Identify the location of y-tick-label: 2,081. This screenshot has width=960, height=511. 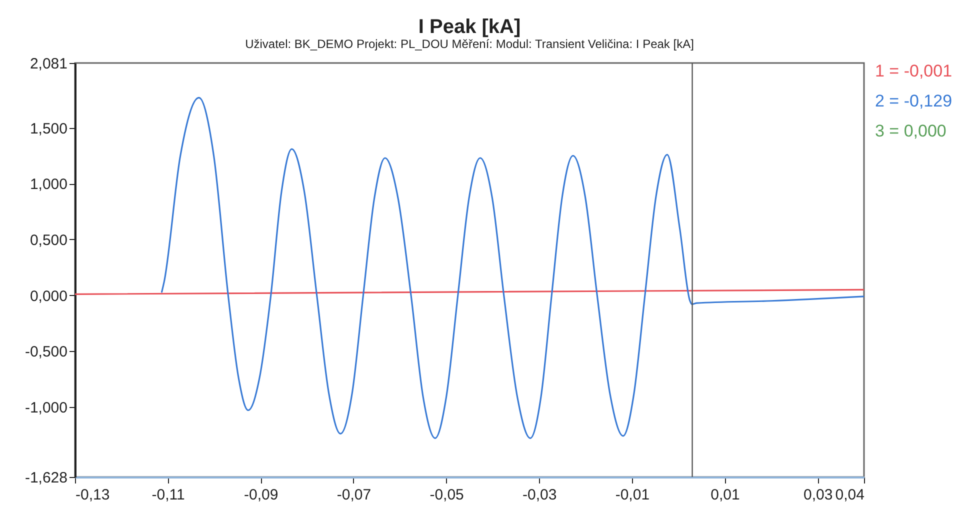
(49, 64).